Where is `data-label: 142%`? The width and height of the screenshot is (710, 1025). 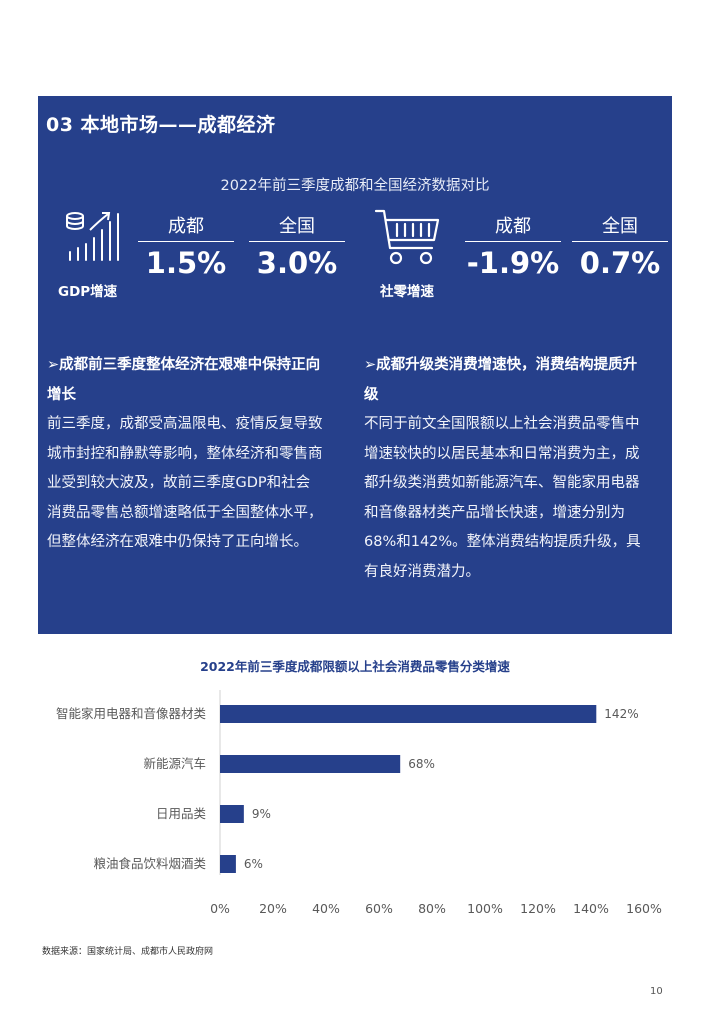 data-label: 142% is located at coordinates (621, 714).